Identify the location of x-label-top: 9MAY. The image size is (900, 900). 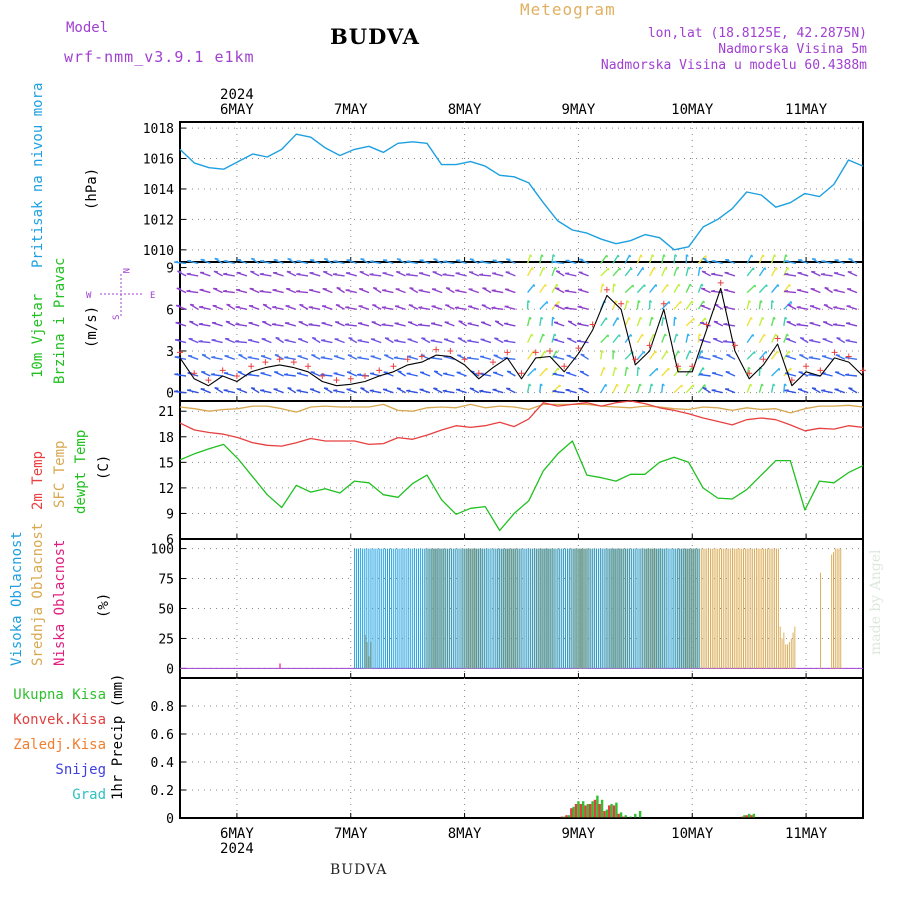
(579, 110).